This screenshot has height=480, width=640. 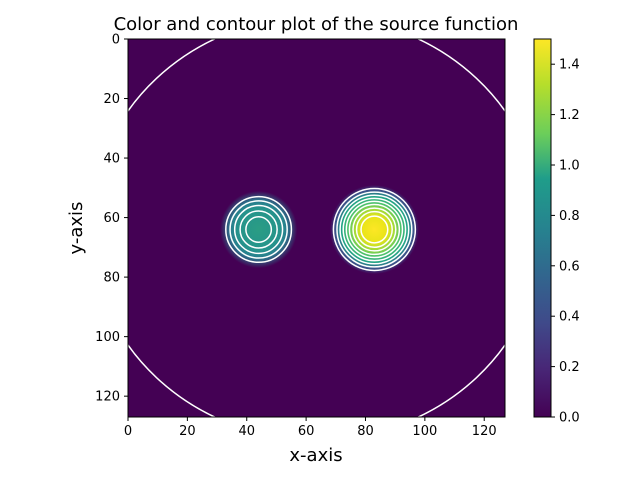 I want to click on y-axis-ticks: 0 20 40 60 80 100 120, so click(x=111, y=219).